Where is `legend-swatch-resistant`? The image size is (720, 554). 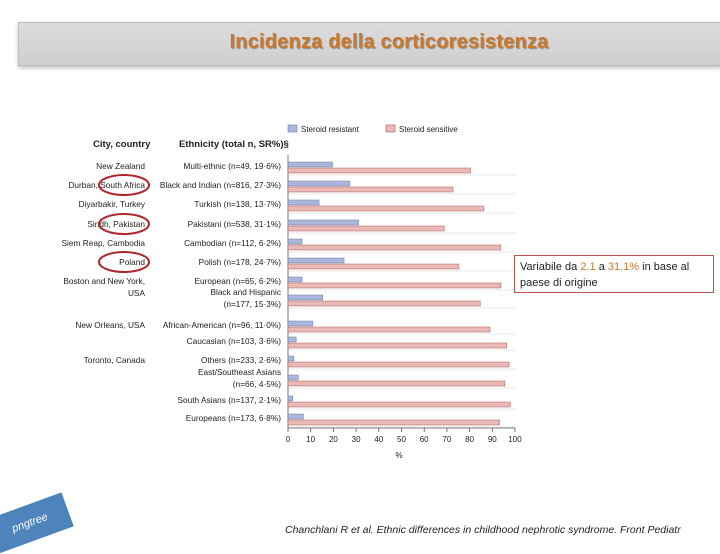
legend-swatch-resistant is located at coordinates (292, 128).